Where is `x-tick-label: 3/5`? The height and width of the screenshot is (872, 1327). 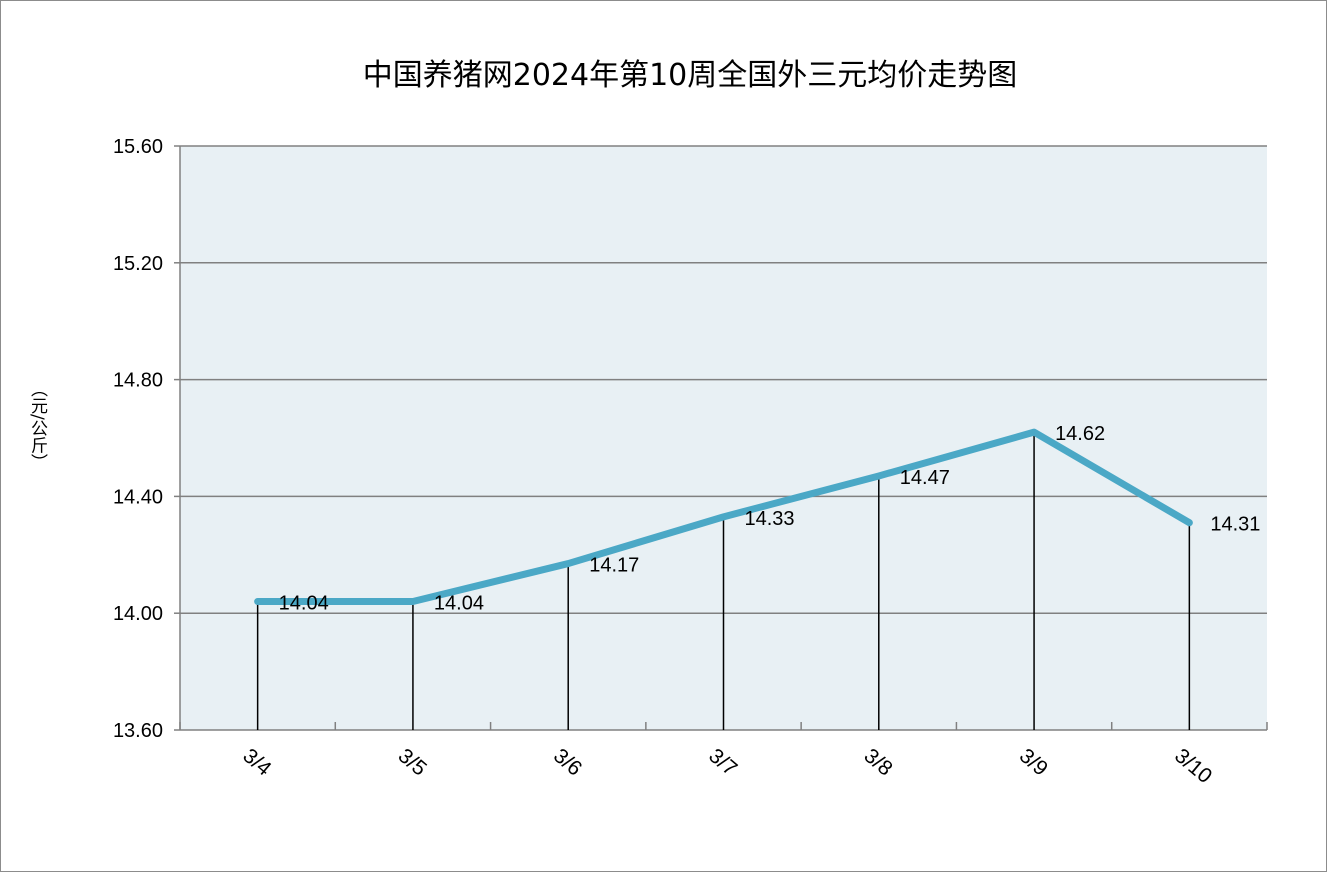
x-tick-label: 3/5 is located at coordinates (412, 762).